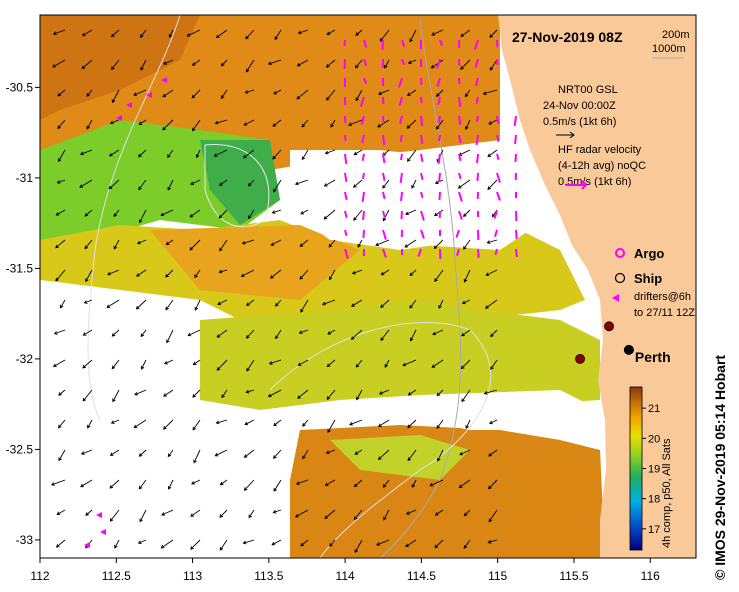  What do you see at coordinates (164, 80) in the screenshot?
I see `drifter-marker` at bounding box center [164, 80].